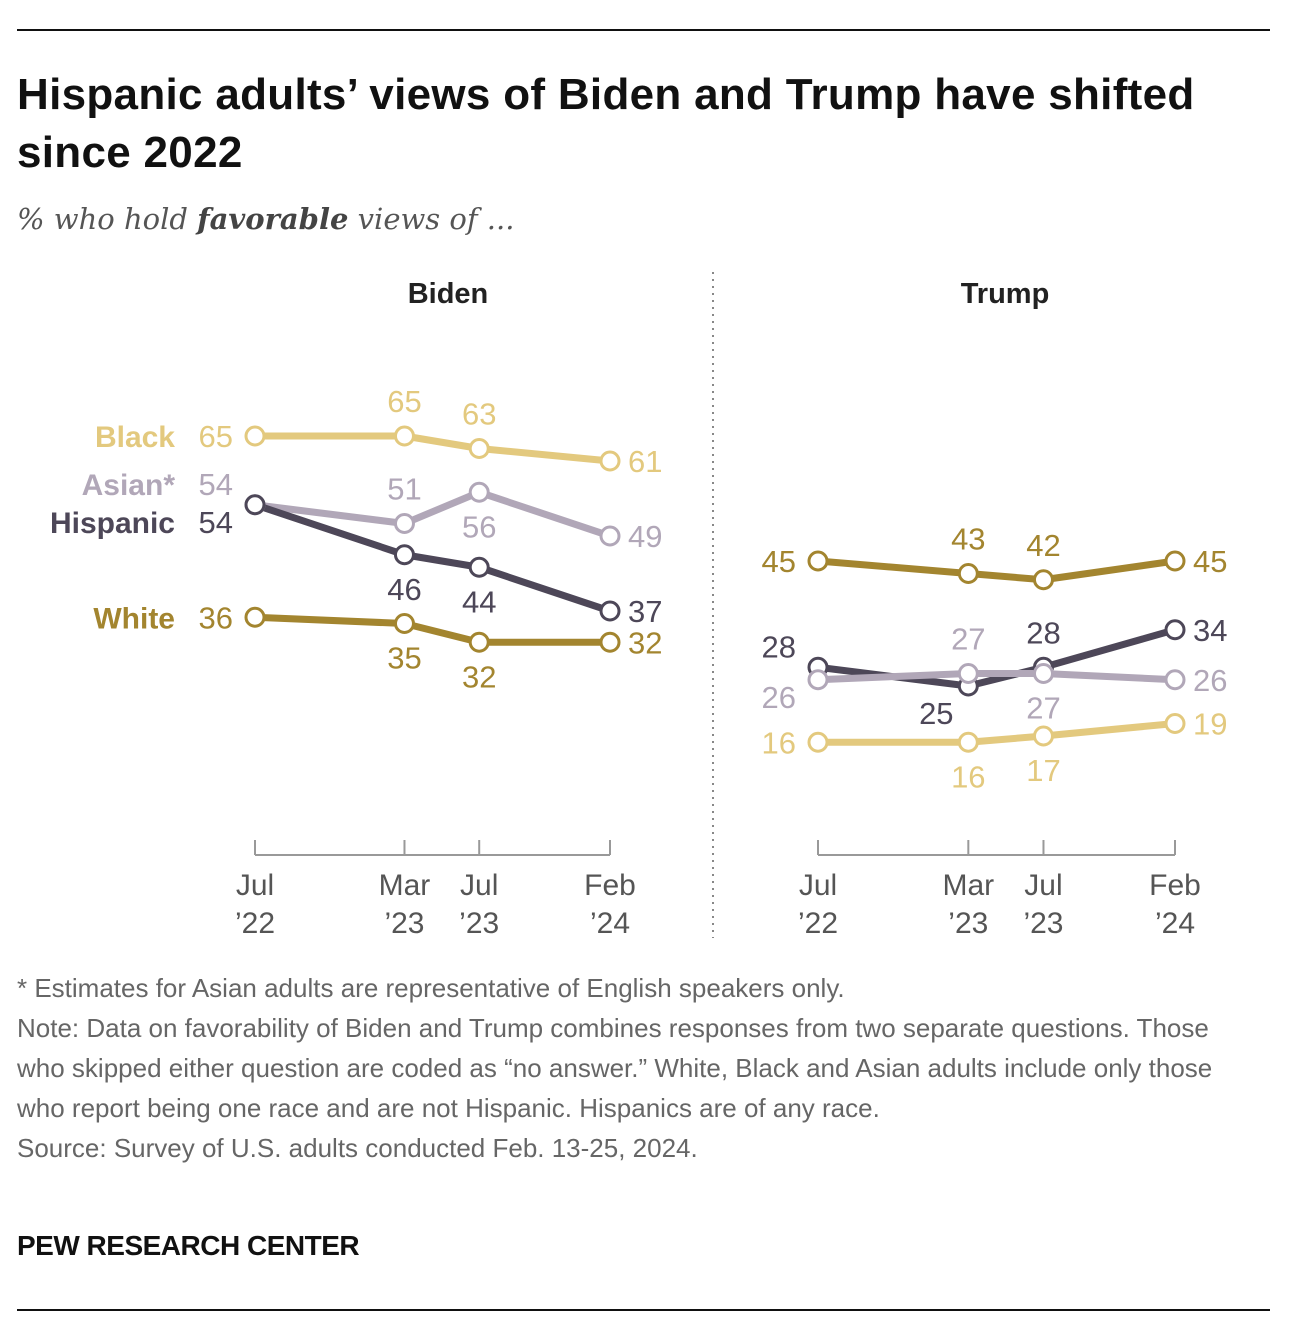 This screenshot has width=1295, height=1336. What do you see at coordinates (645, 611) in the screenshot?
I see `data-label: 37` at bounding box center [645, 611].